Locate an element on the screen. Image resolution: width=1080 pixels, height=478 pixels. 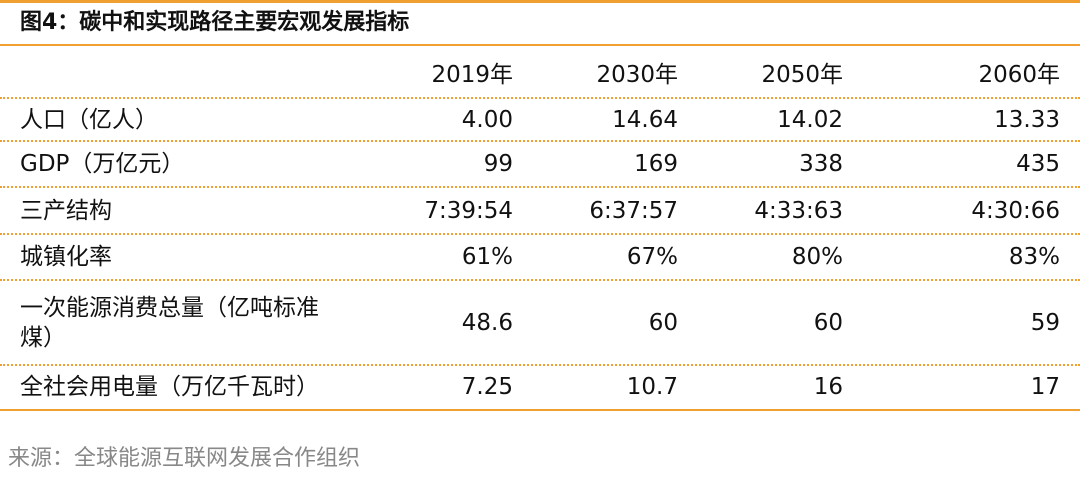
cell: 4:33:63 is located at coordinates (798, 210).